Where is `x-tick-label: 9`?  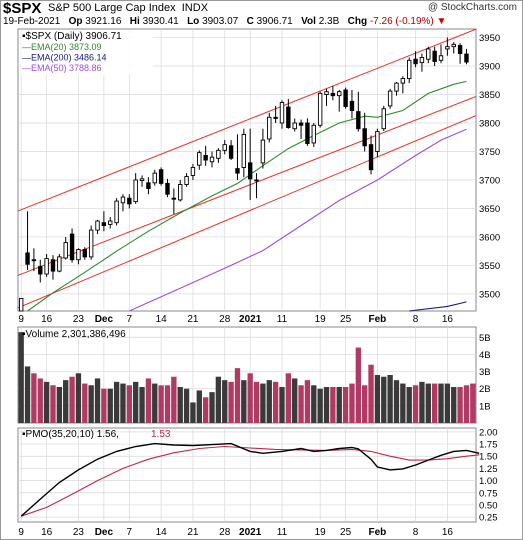 x-tick-label: 9 is located at coordinates (21, 319).